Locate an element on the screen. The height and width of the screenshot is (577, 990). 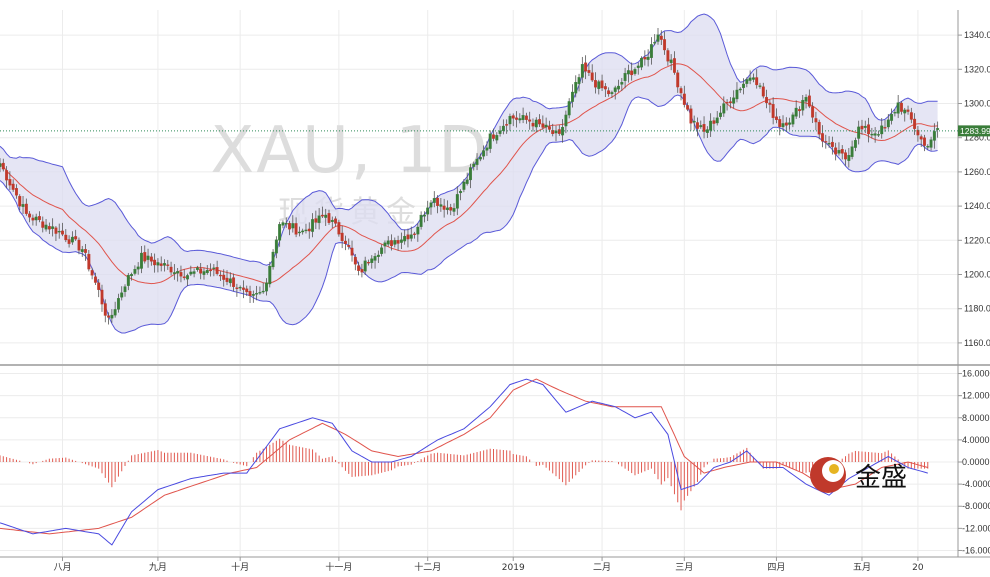
time-axis-tick-label: 二月 is located at coordinates (602, 567).